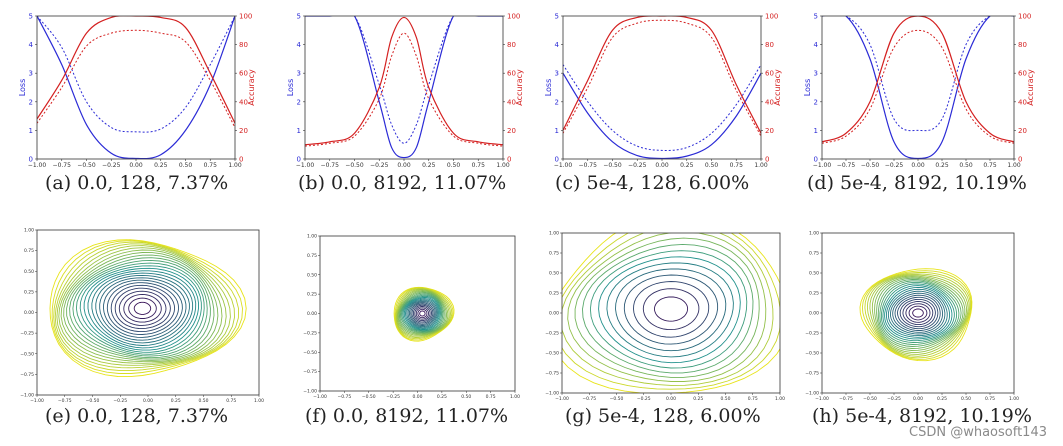 The width and height of the screenshot is (1063, 446). Describe the element at coordinates (637, 165) in the screenshot. I see `x-tick-label: −0.25` at that location.